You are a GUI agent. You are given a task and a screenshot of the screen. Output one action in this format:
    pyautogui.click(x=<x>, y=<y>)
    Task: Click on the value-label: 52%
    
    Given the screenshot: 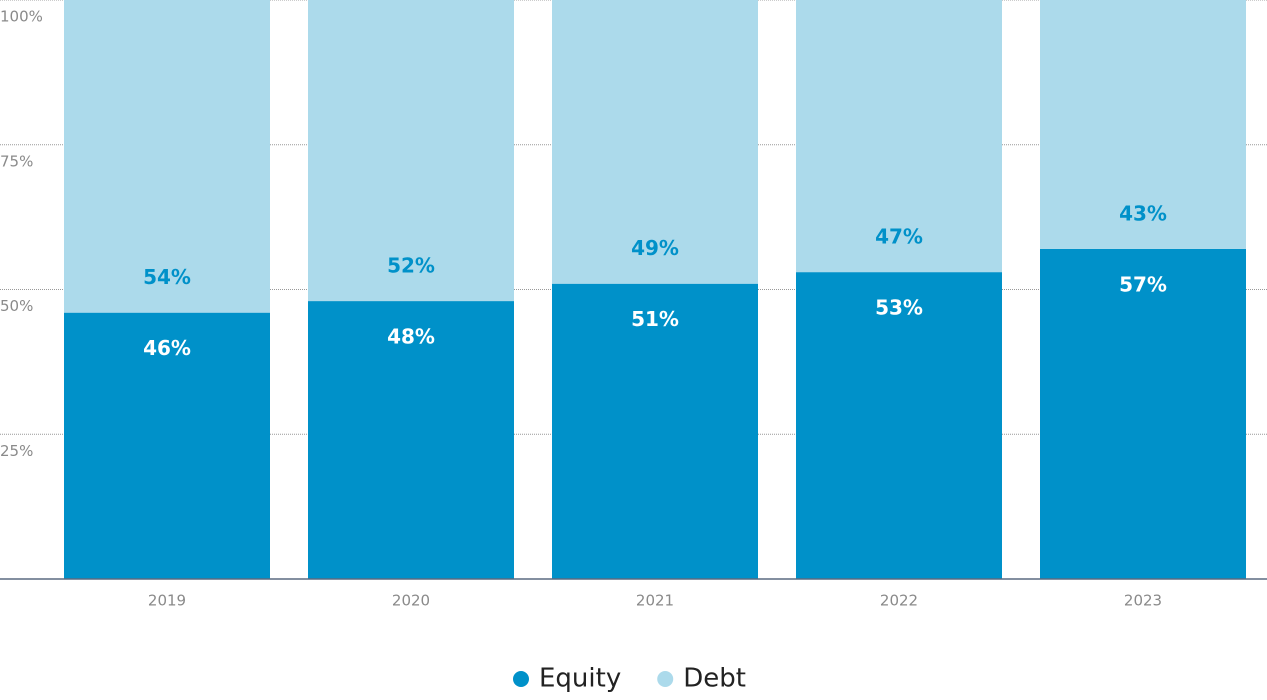 What is the action you would take?
    pyautogui.click(x=411, y=266)
    